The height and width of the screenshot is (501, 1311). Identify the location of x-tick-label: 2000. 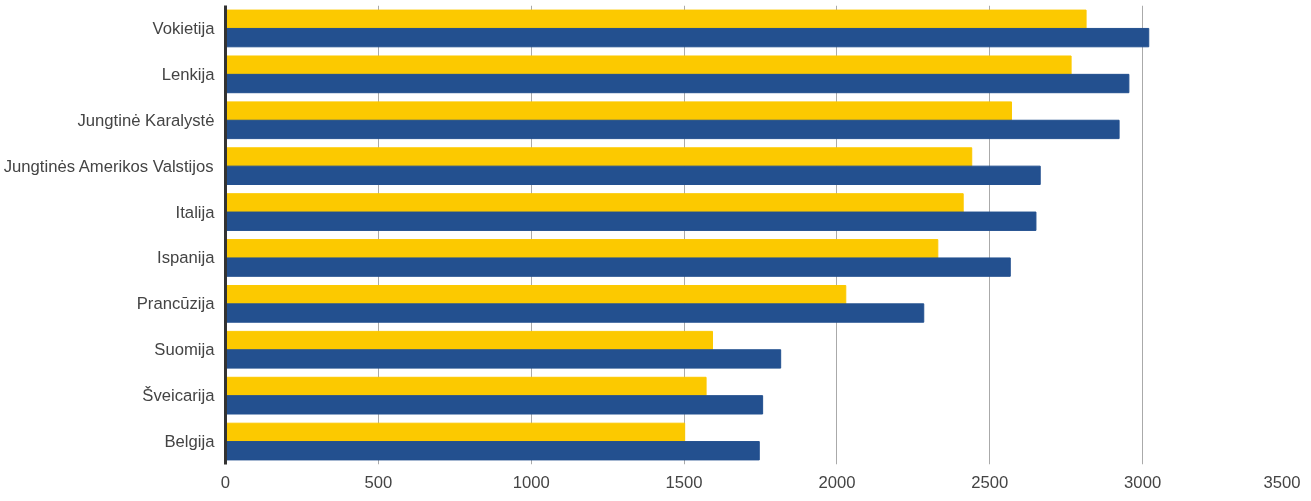
(837, 482).